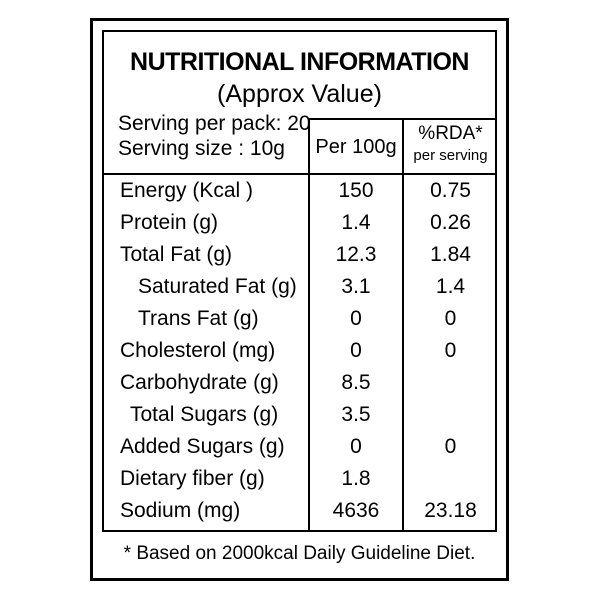 The image size is (600, 600). What do you see at coordinates (300, 174) in the screenshot?
I see `header-bottom-divider` at bounding box center [300, 174].